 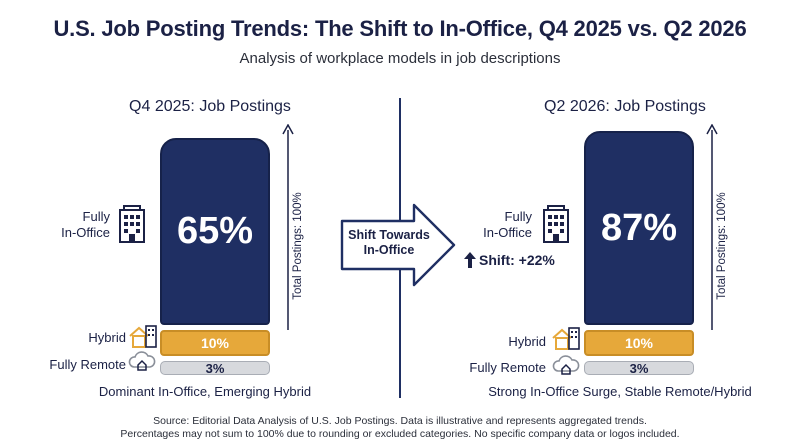 What do you see at coordinates (507, 367) in the screenshot?
I see `category-label-remote-q2: Fully Remote` at bounding box center [507, 367].